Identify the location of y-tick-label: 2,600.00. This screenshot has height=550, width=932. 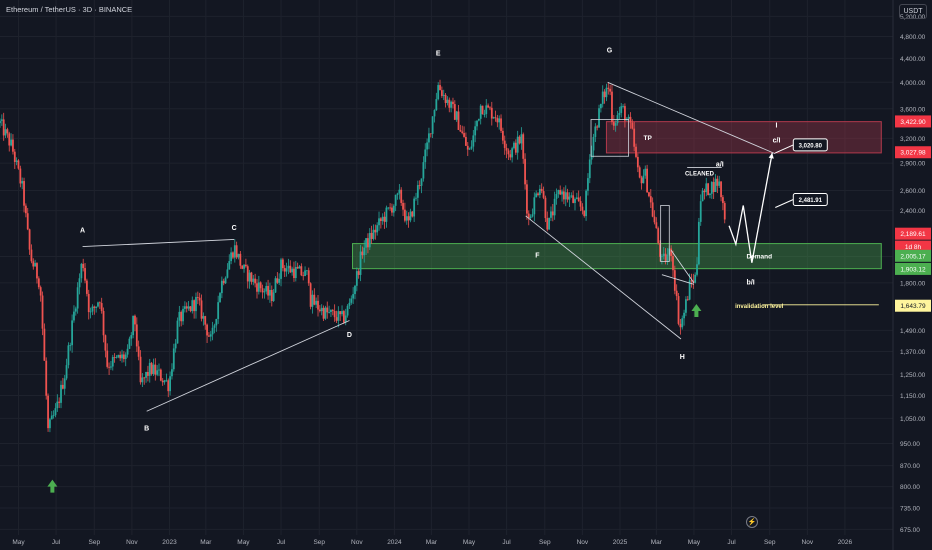
(913, 191).